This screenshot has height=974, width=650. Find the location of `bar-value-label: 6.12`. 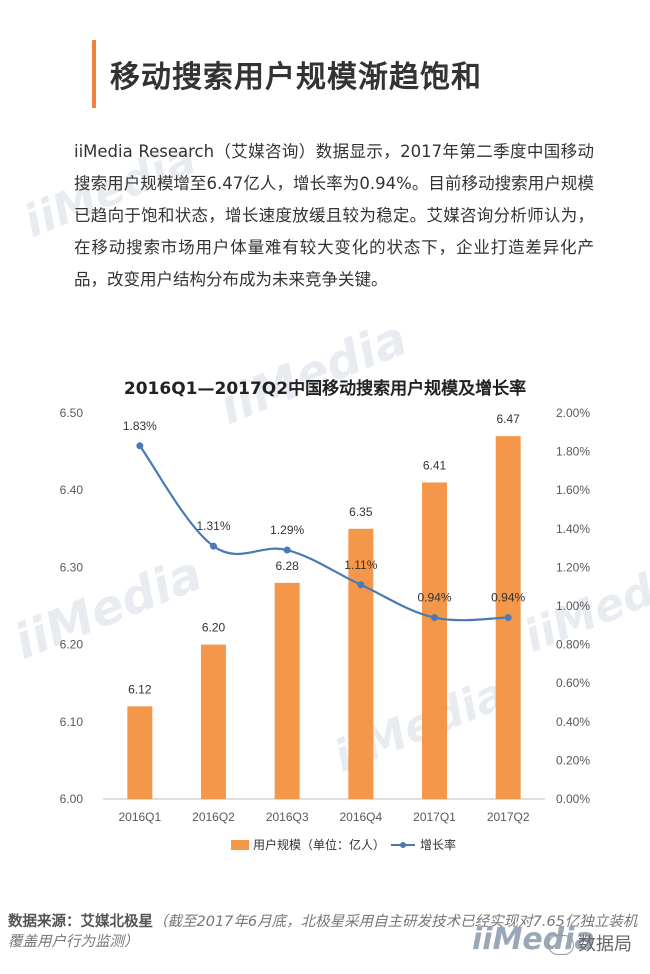

bar-value-label: 6.12 is located at coordinates (140, 689).